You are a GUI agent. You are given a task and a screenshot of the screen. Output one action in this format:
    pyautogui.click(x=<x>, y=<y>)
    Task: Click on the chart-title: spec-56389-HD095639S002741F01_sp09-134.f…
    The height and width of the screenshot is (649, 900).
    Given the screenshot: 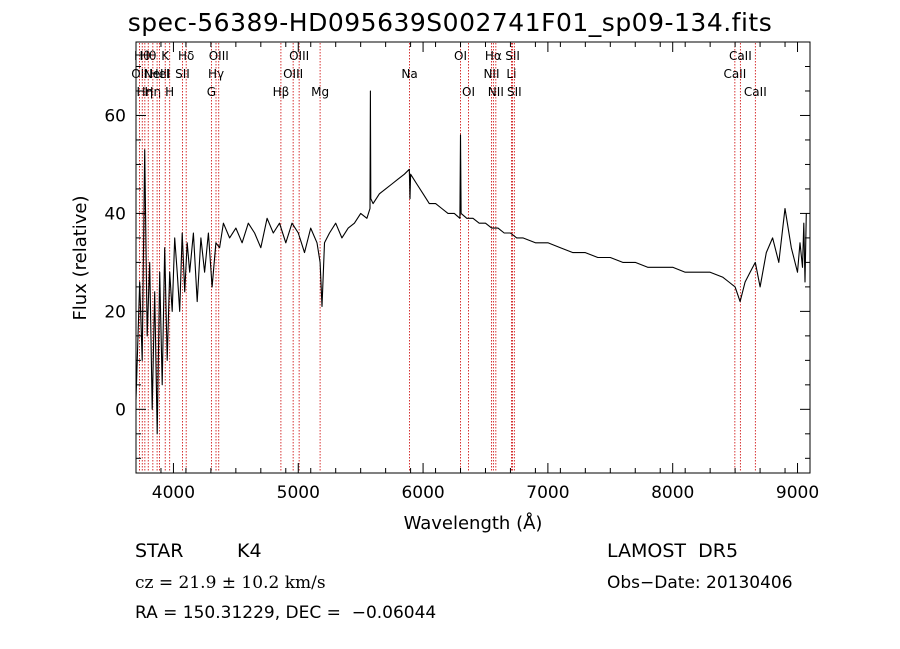 What is the action you would take?
    pyautogui.click(x=450, y=22)
    